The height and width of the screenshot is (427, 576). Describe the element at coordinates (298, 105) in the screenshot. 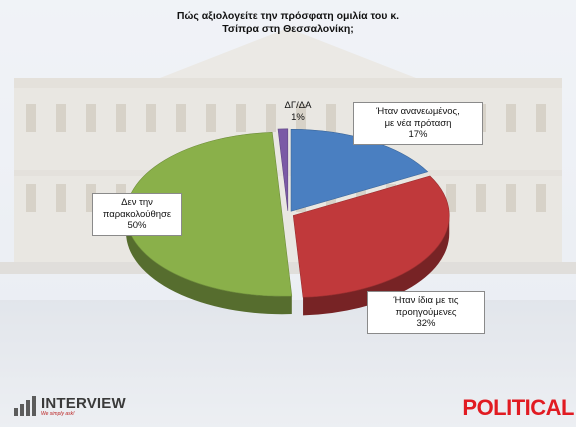

I see `slice-label-dk-na-line-1: ΔΓ/ΔΑ` at that location.